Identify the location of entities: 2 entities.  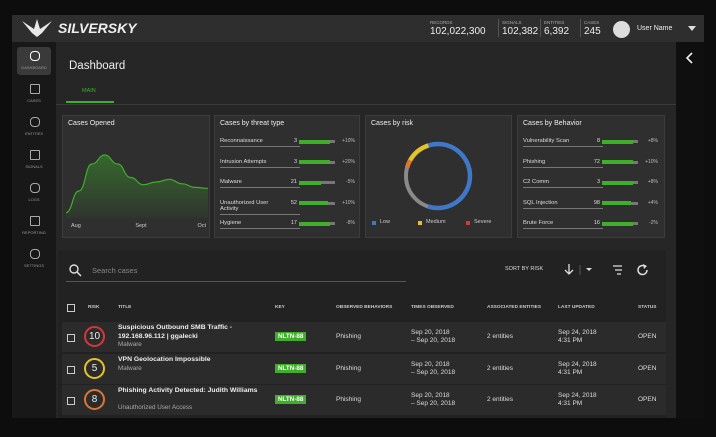
(500, 336).